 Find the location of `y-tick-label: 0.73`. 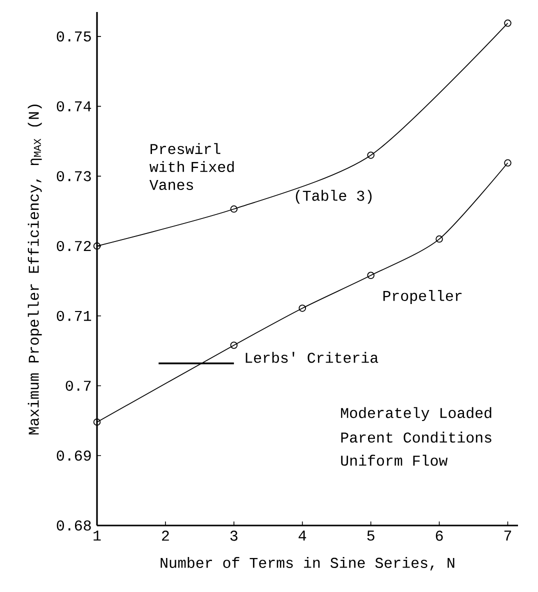

y-tick-label: 0.73 is located at coordinates (73, 176).